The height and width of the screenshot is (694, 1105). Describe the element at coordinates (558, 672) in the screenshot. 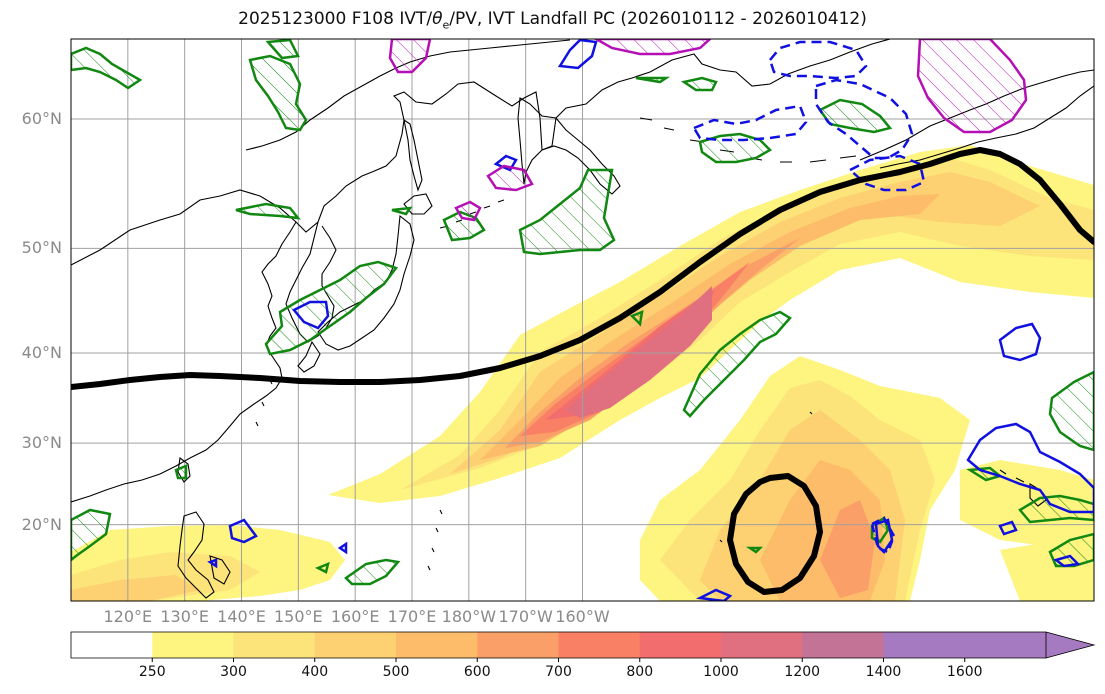

I see `colorbar-tick-label: 700` at that location.